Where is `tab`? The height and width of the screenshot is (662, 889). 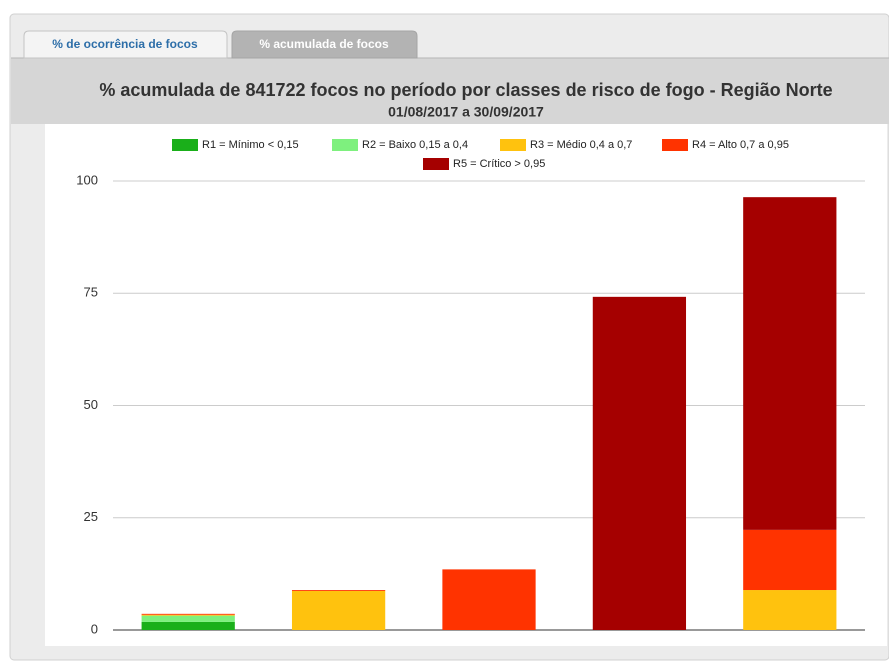
tab is located at coordinates (125, 44).